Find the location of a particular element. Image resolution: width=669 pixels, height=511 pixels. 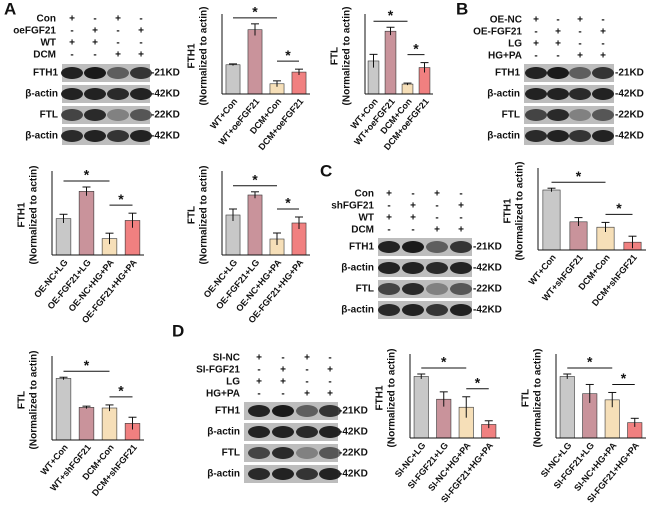

condition-name: SI-FGF21 is located at coordinates (218, 370).